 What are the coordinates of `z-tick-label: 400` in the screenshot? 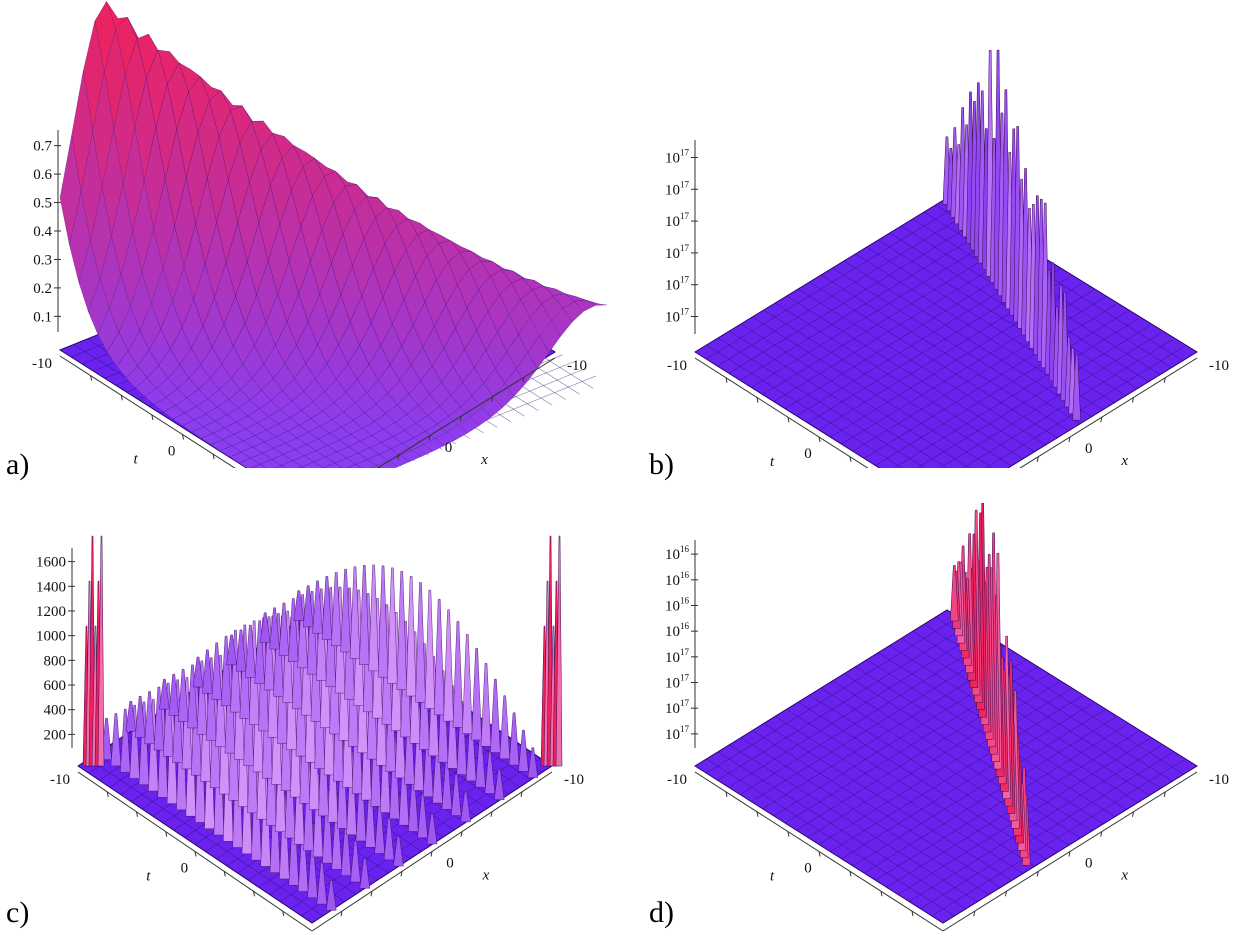 It's located at (55, 711).